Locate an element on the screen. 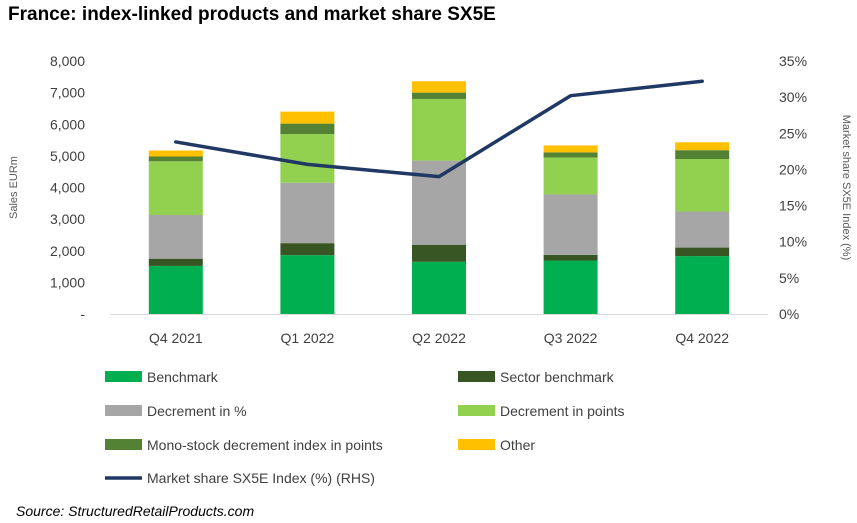 The height and width of the screenshot is (523, 857). legend-label: Other is located at coordinates (517, 445).